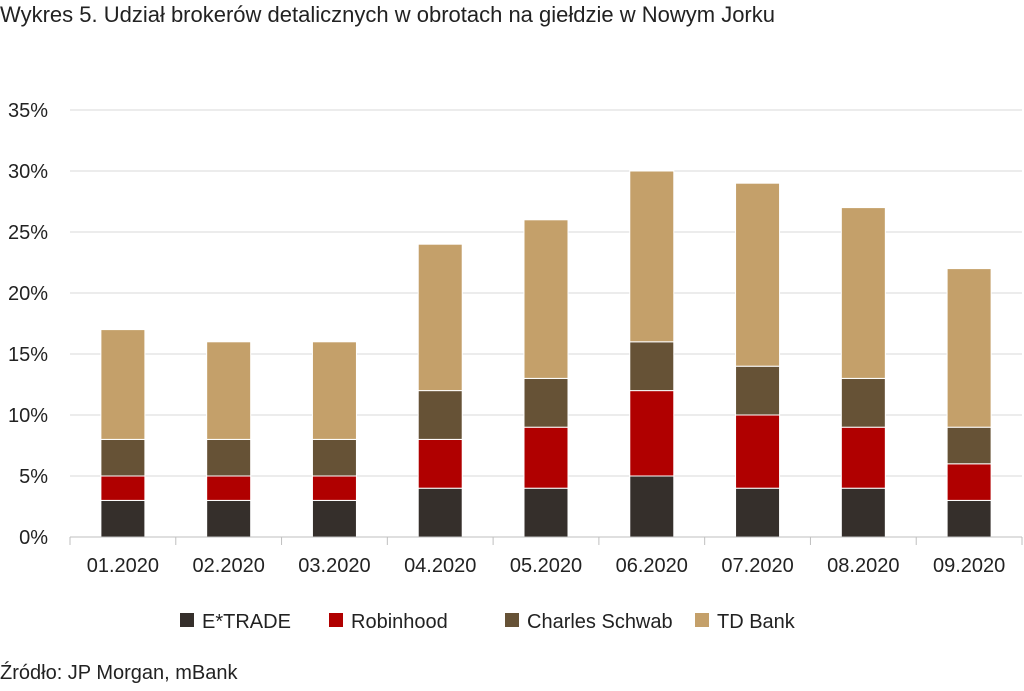 This screenshot has width=1024, height=691. What do you see at coordinates (119, 673) in the screenshot?
I see `chart-source: Źródło: JP Morgan, mBank` at bounding box center [119, 673].